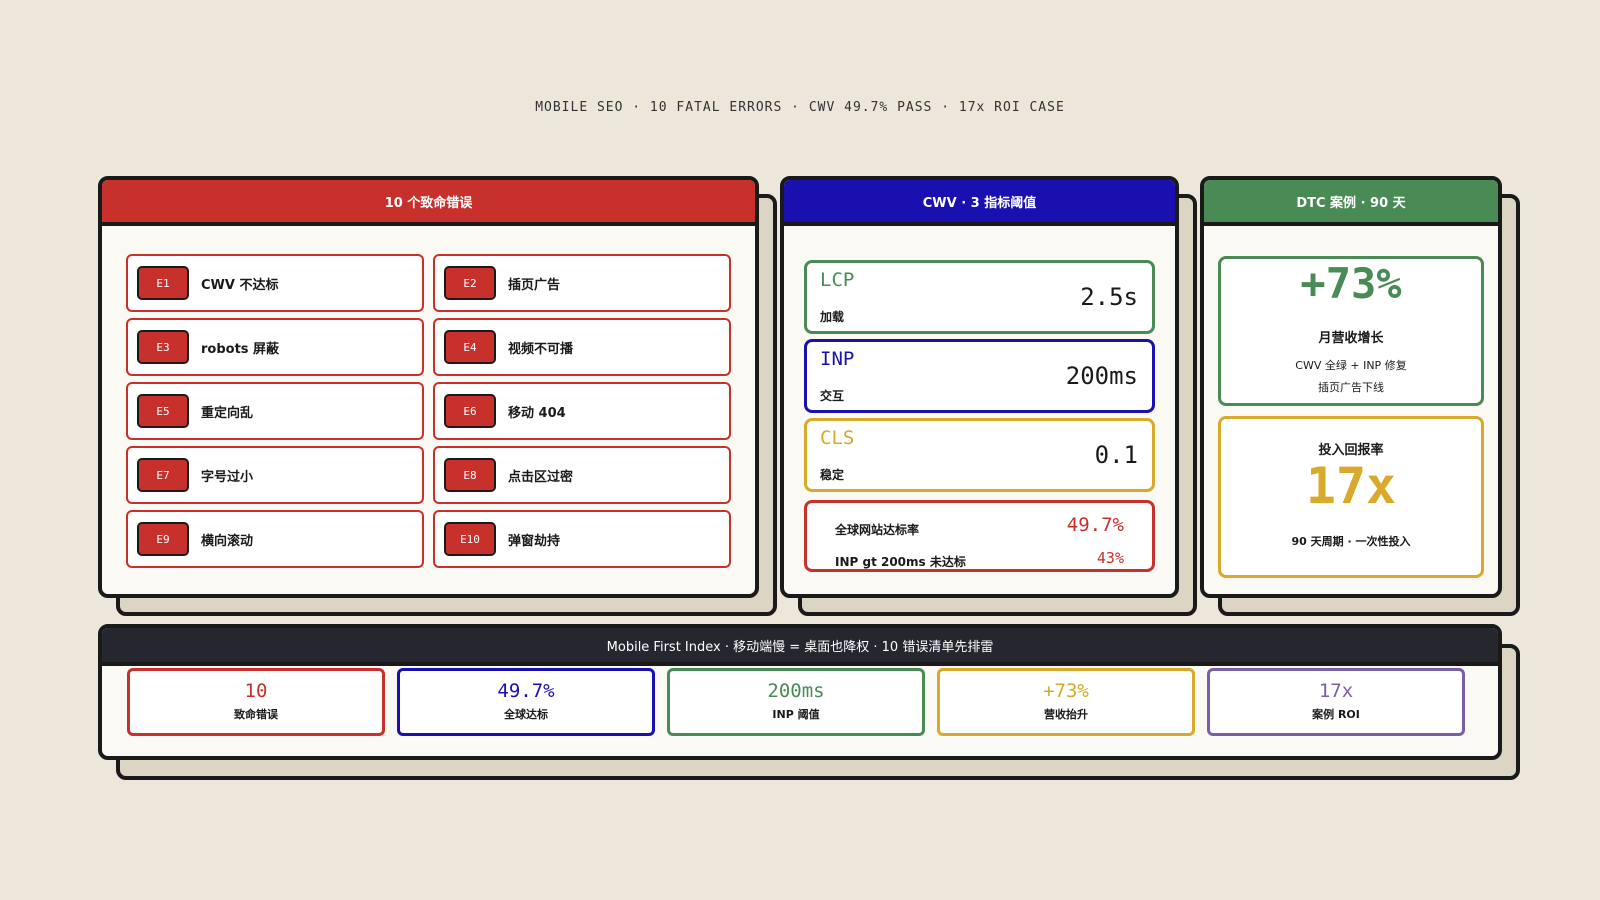 The height and width of the screenshot is (900, 1600). What do you see at coordinates (227, 477) in the screenshot?
I see `error-label: 字号过小` at bounding box center [227, 477].